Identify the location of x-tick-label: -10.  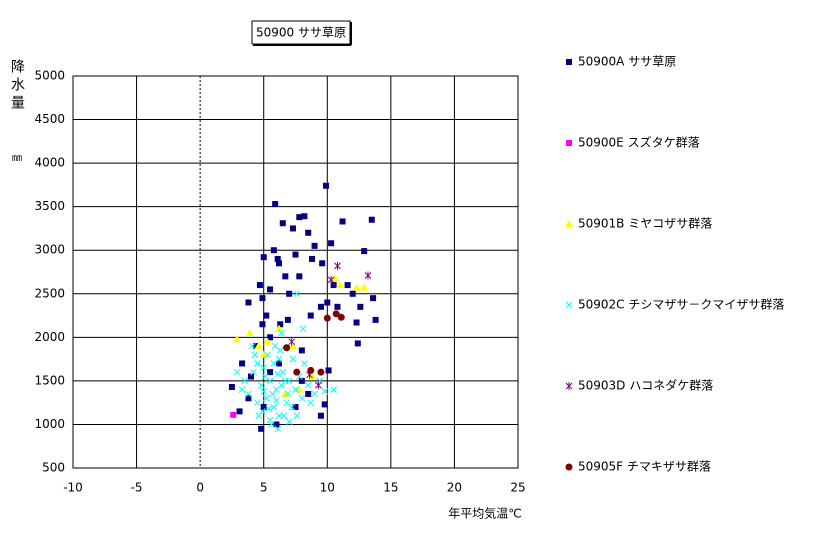
(73, 488).